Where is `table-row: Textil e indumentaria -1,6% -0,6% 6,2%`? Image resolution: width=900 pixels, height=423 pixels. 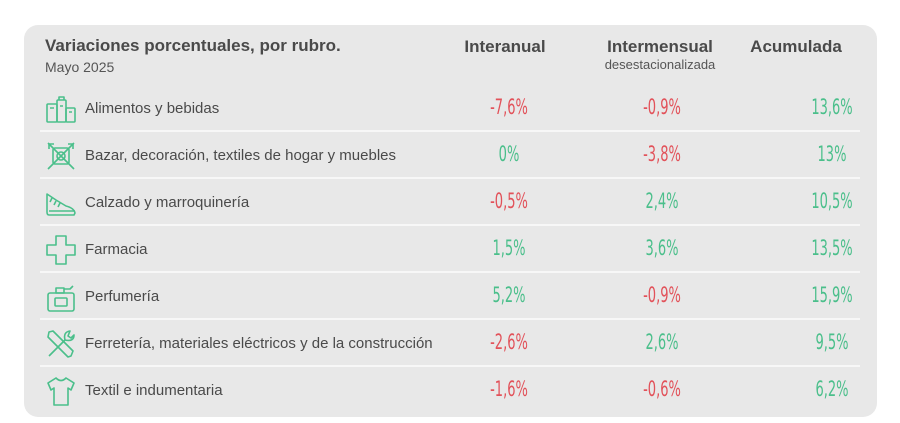 table-row: Textil e indumentaria -1,6% -0,6% 6,2% is located at coordinates (450, 391).